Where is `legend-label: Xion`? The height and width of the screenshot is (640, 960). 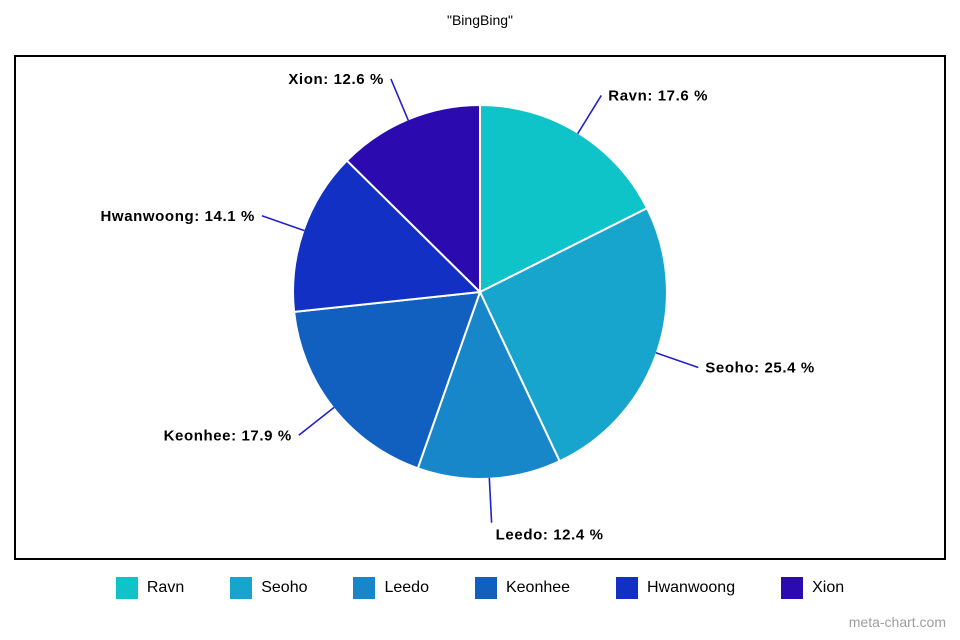
legend-label: Xion is located at coordinates (828, 587).